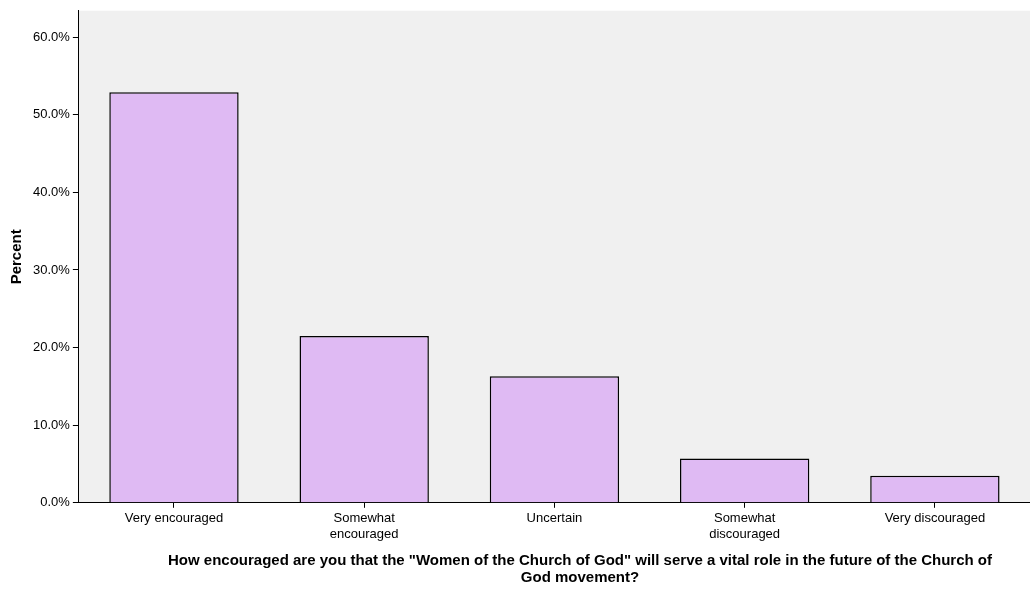 The width and height of the screenshot is (1030, 592). What do you see at coordinates (174, 518) in the screenshot?
I see `x-tick-label: Very encouraged` at bounding box center [174, 518].